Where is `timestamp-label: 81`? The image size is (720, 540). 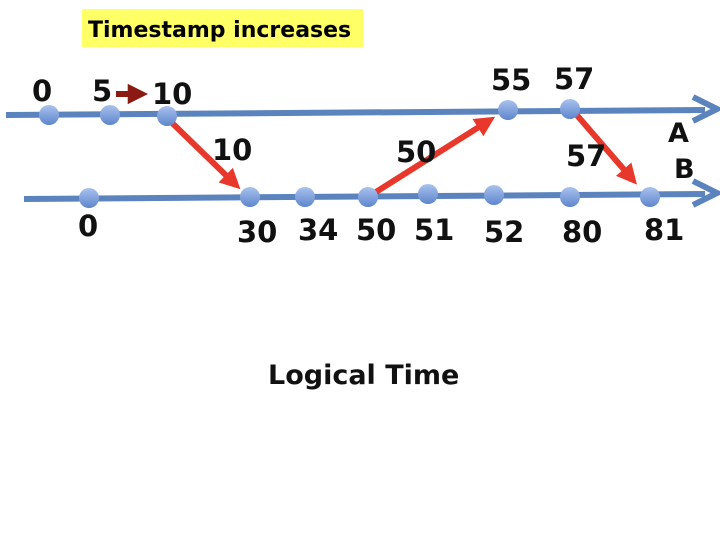 timestamp-label: 81 is located at coordinates (664, 230).